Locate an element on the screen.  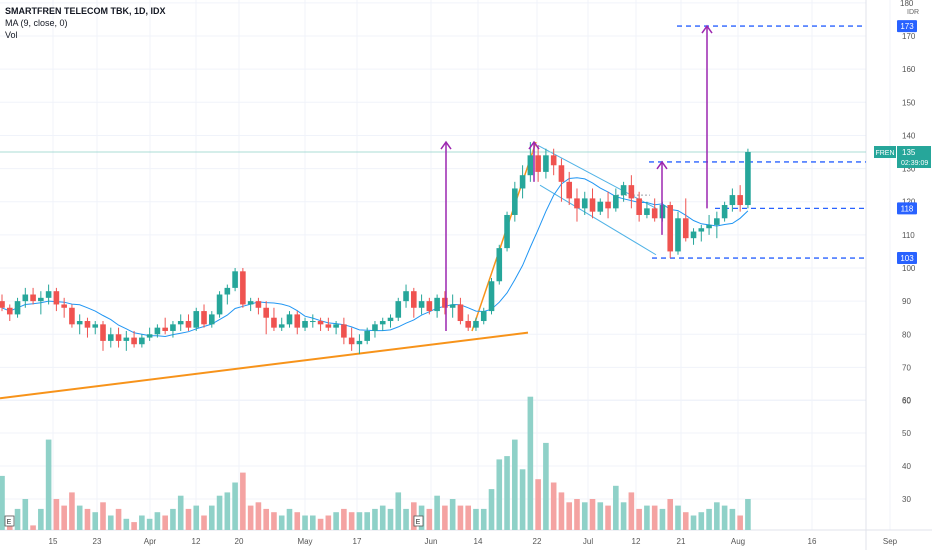
support-trendline is located at coordinates (264, 365).